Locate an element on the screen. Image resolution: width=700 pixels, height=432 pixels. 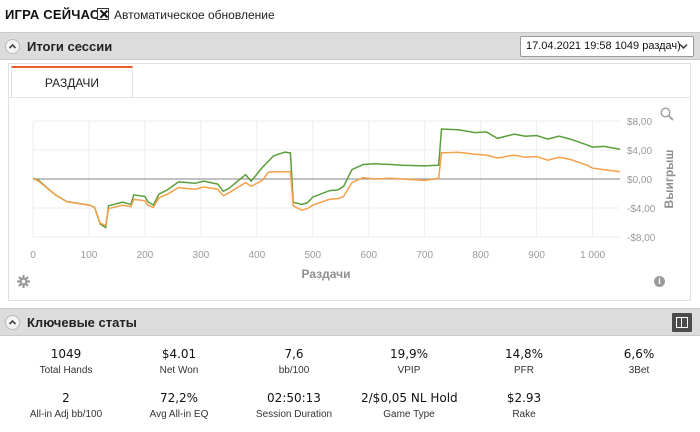
stat-value: $2.93 is located at coordinates (524, 398).